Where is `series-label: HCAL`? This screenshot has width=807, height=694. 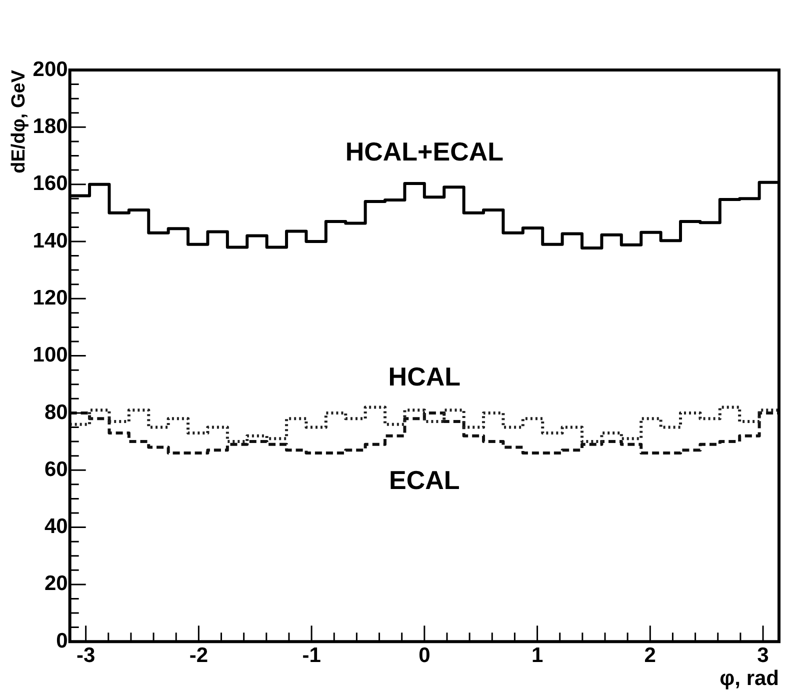
series-label: HCAL is located at coordinates (424, 376).